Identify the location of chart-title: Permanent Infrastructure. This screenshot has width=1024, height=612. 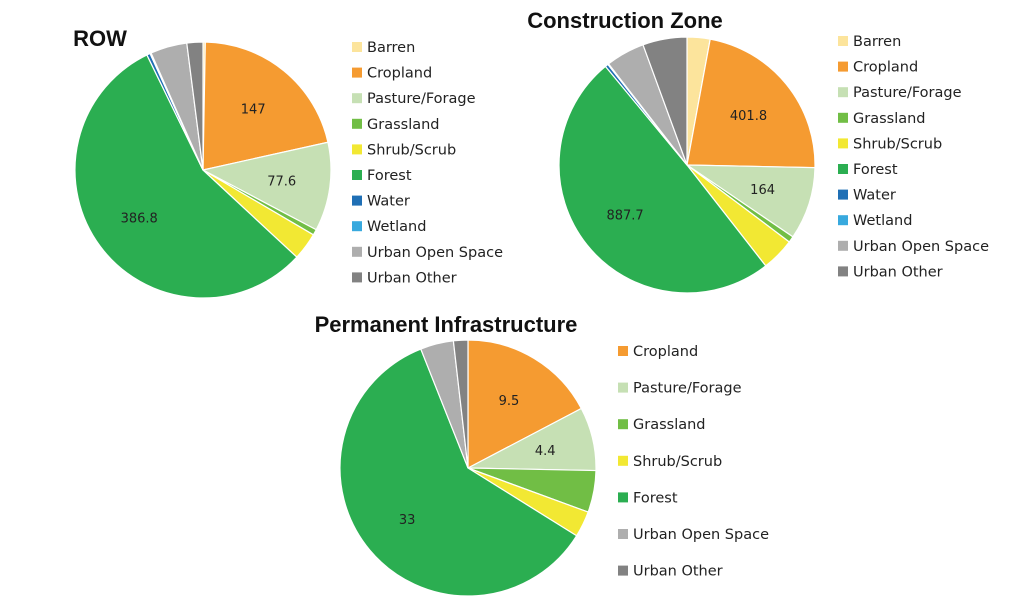
(446, 324).